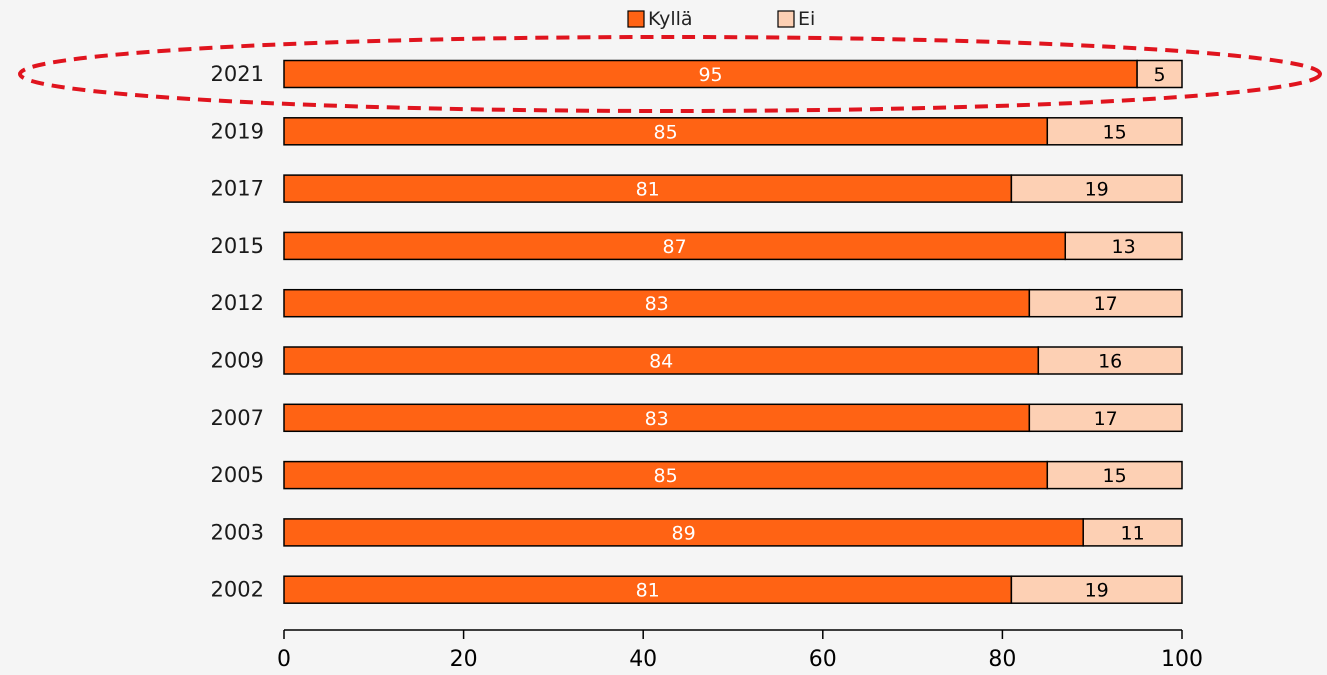 This screenshot has width=1327, height=675. What do you see at coordinates (1182, 659) in the screenshot?
I see `x-tick-label: 100` at bounding box center [1182, 659].